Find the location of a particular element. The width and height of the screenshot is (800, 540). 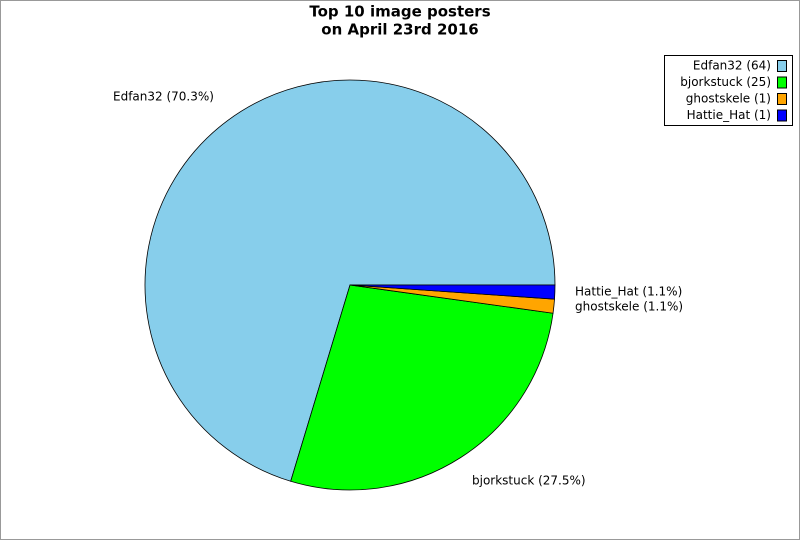

legend-label: Edfan32 (64) is located at coordinates (732, 66).